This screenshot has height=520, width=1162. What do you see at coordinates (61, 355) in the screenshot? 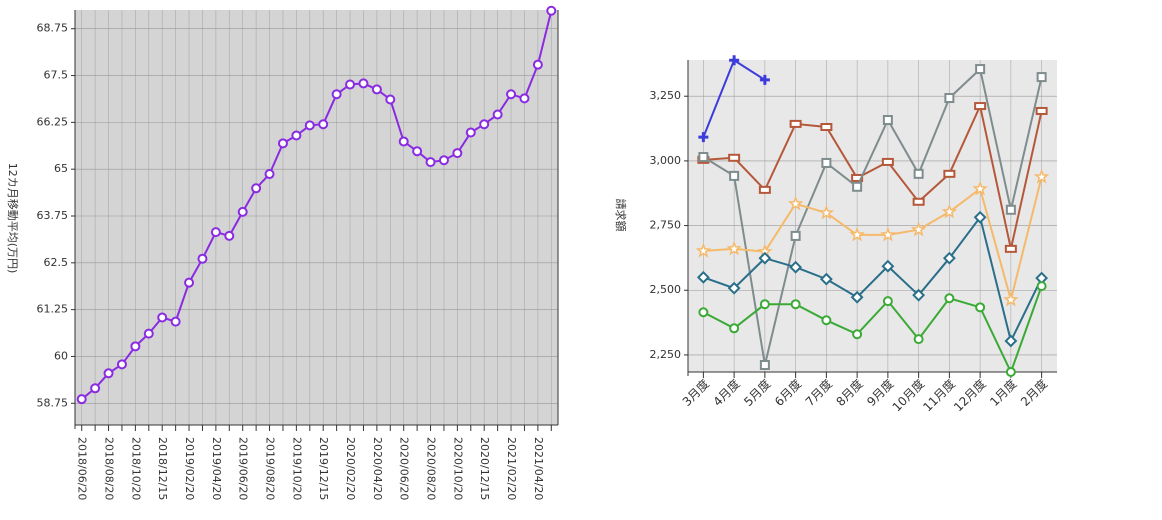
I see `y-tick-label: 60` at bounding box center [61, 355].